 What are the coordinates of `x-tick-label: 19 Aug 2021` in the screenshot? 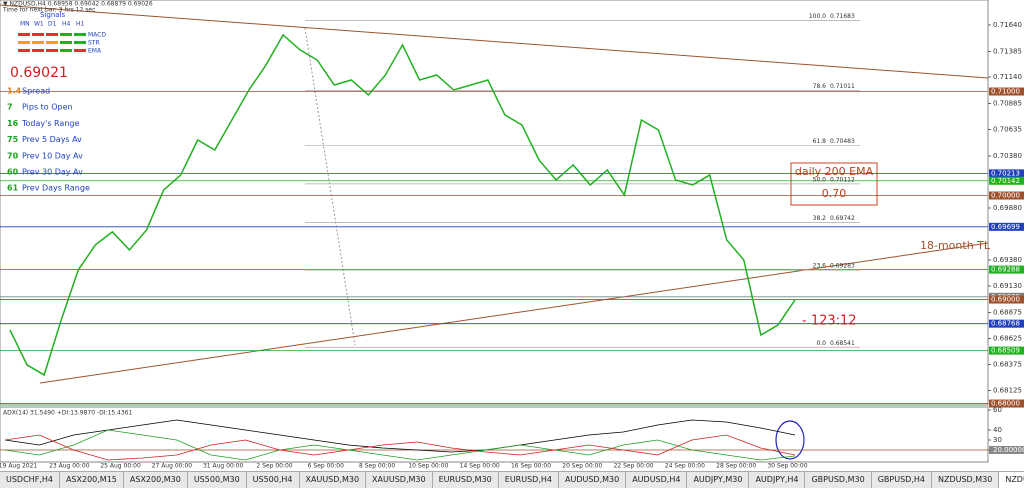 It's located at (18, 466).